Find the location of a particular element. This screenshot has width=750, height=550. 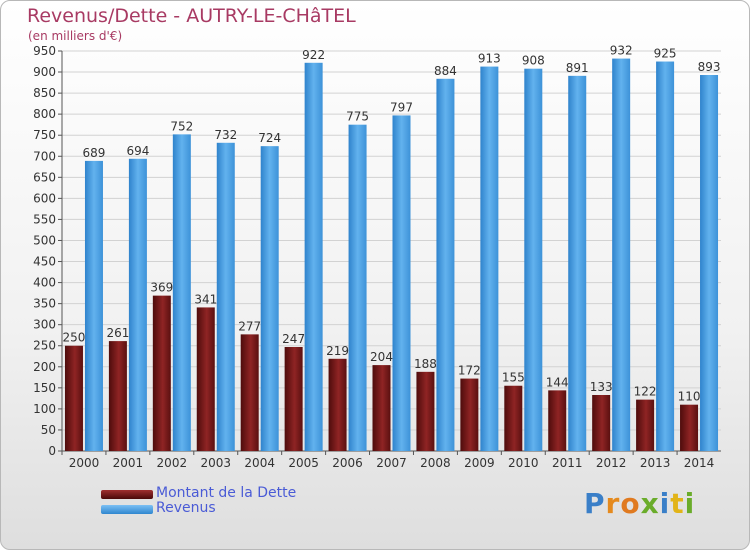

x-tick-label: 2000 is located at coordinates (84, 463).